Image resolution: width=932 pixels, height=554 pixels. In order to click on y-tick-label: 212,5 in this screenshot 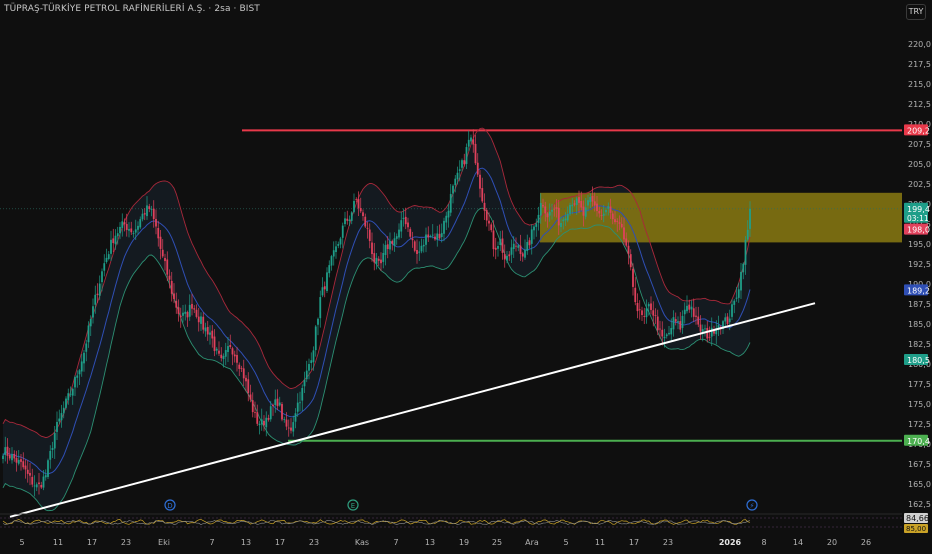, I will do `click(919, 104)`.